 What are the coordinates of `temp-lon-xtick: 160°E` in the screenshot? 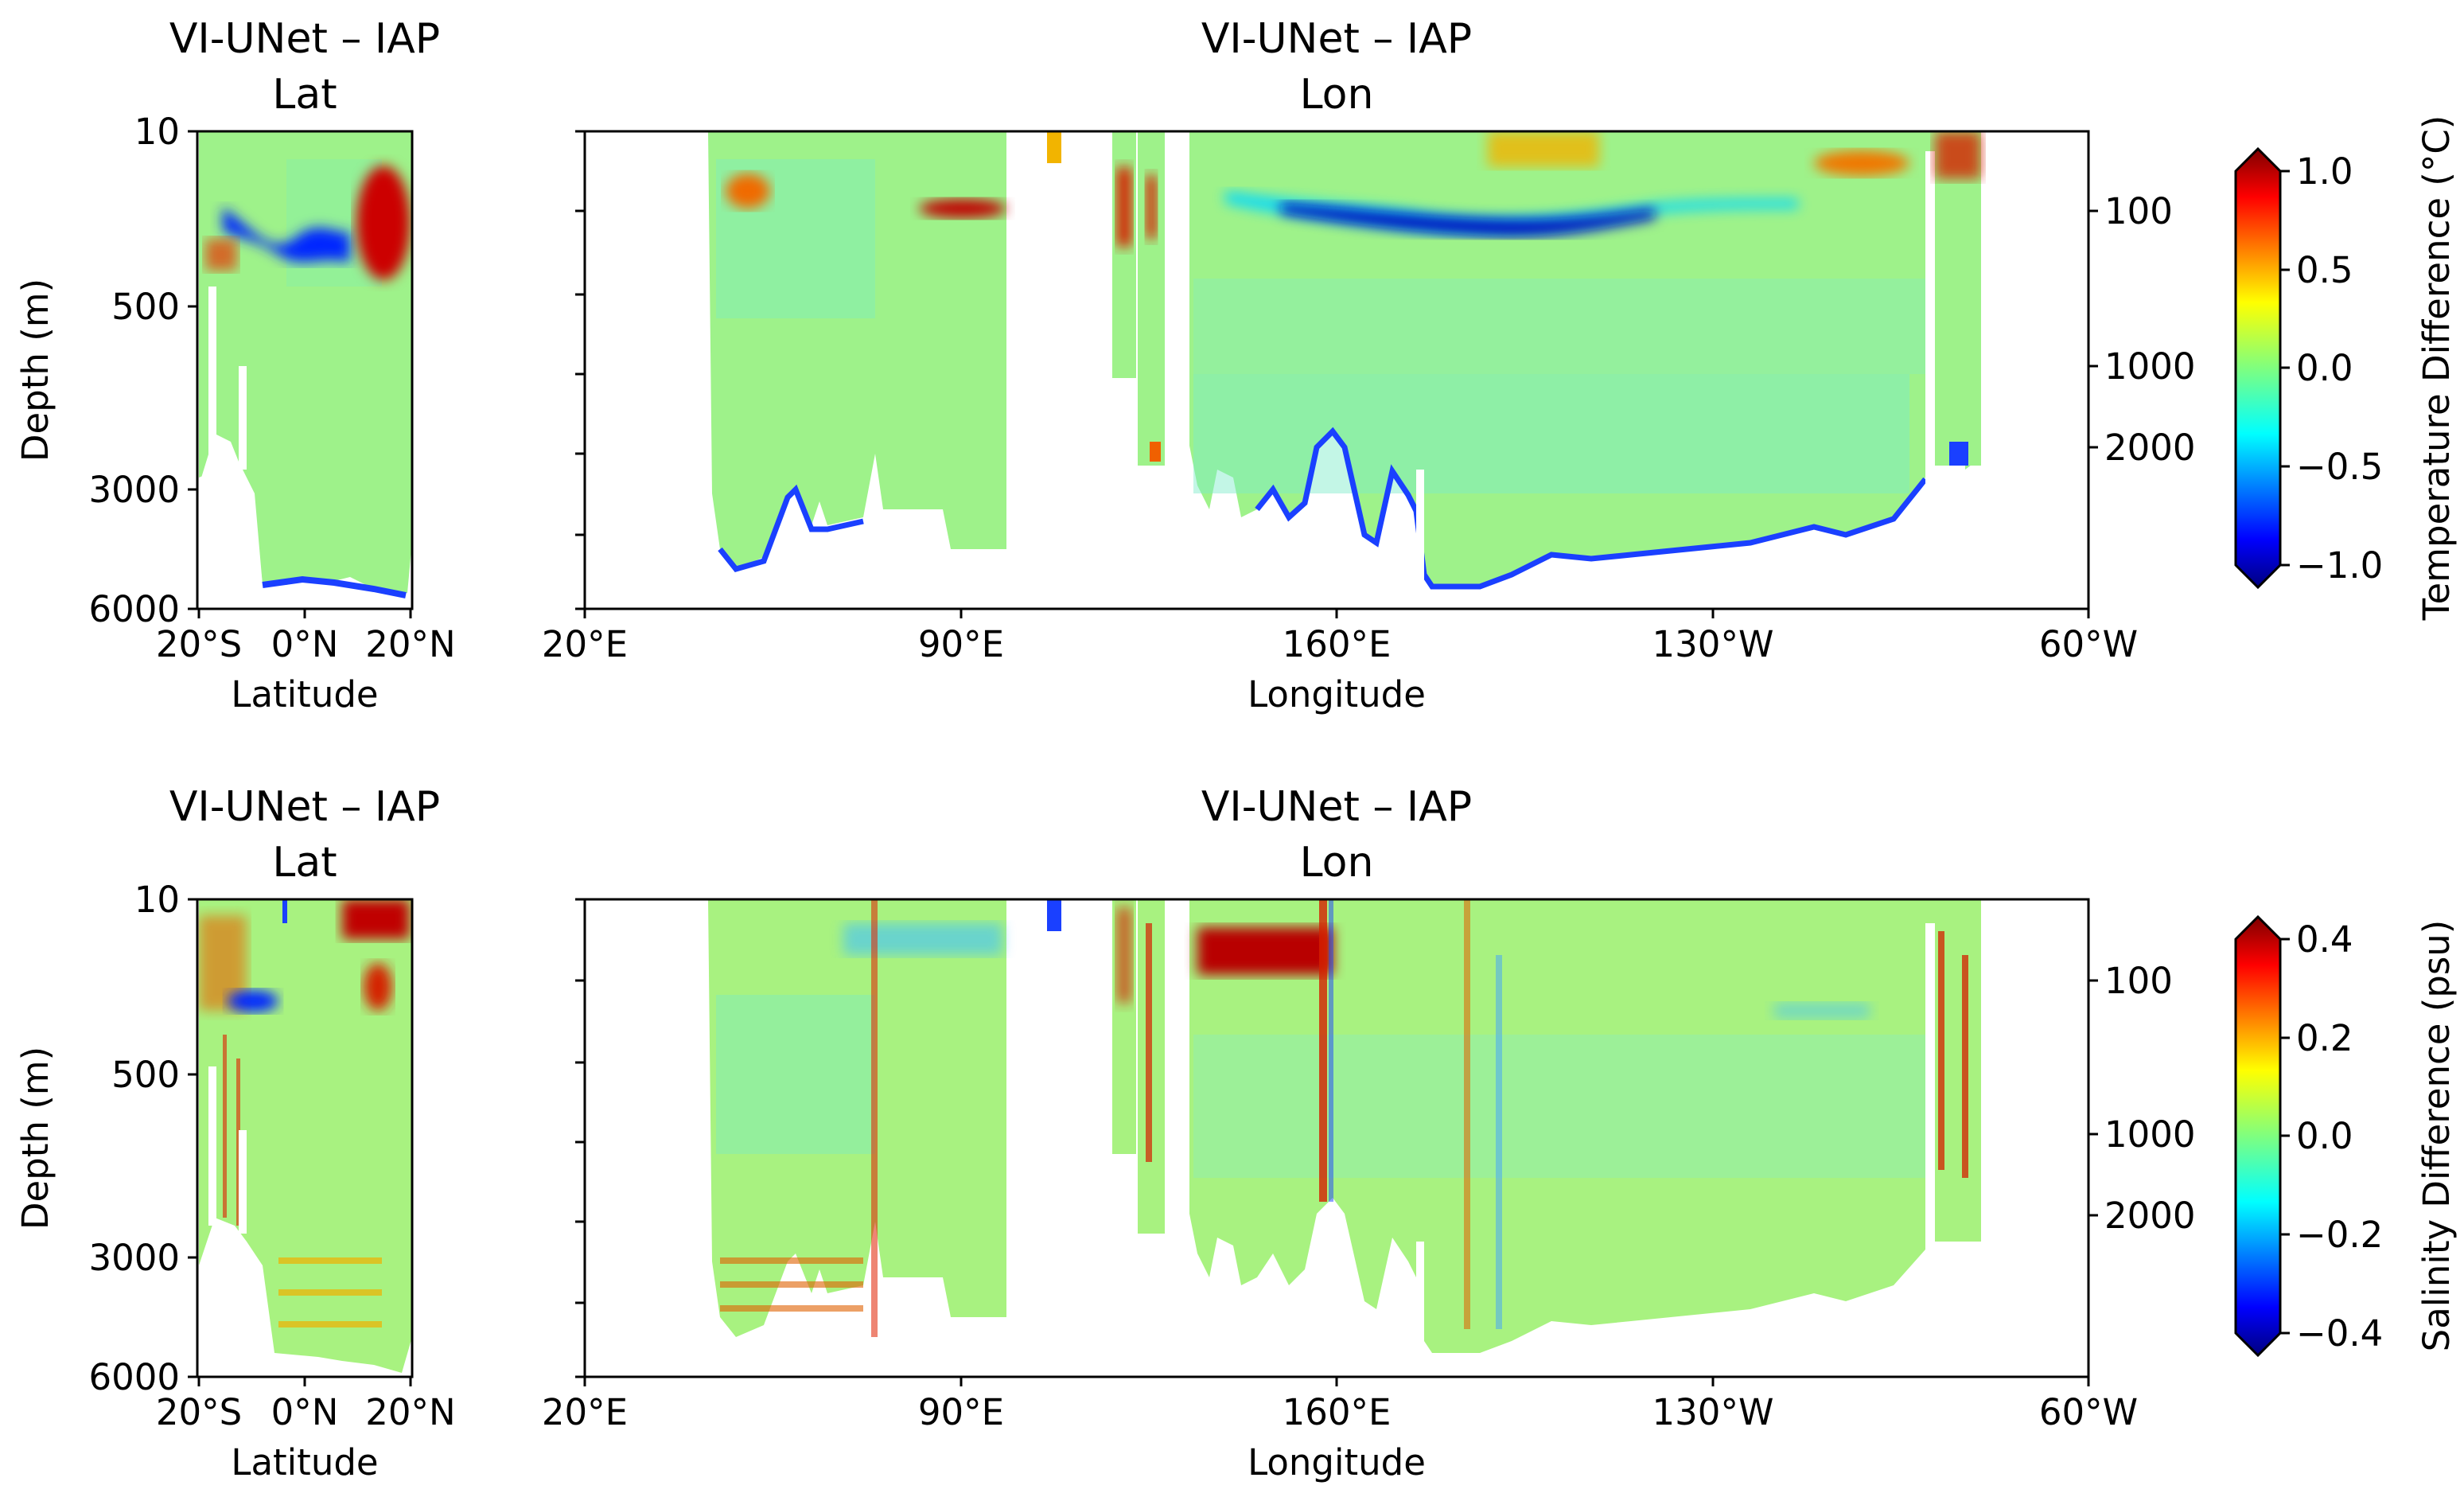 It's located at (1337, 644).